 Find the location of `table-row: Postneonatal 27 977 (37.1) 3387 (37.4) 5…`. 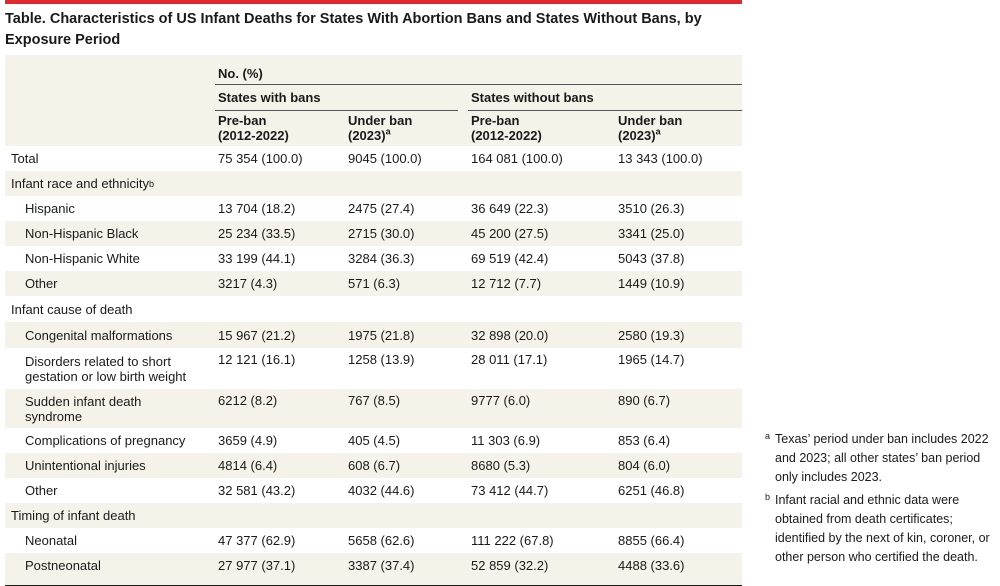

table-row: Postneonatal 27 977 (37.1) 3387 (37.4) 5… is located at coordinates (373, 565).